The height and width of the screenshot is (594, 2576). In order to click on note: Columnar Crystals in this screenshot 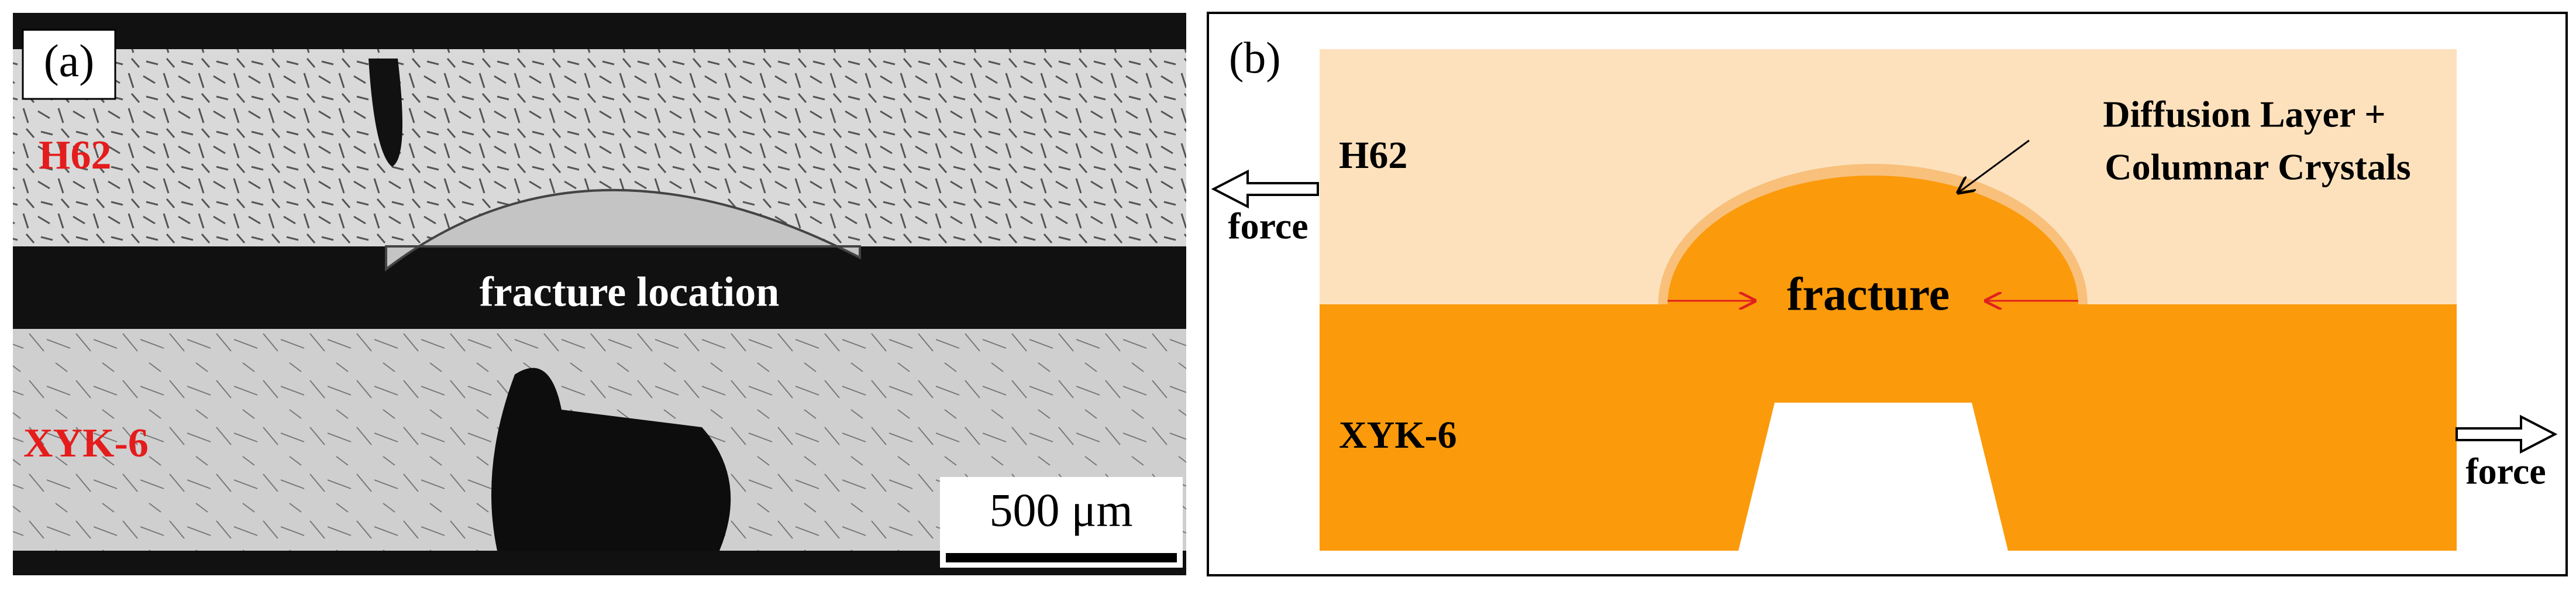, I will do `click(2257, 167)`.